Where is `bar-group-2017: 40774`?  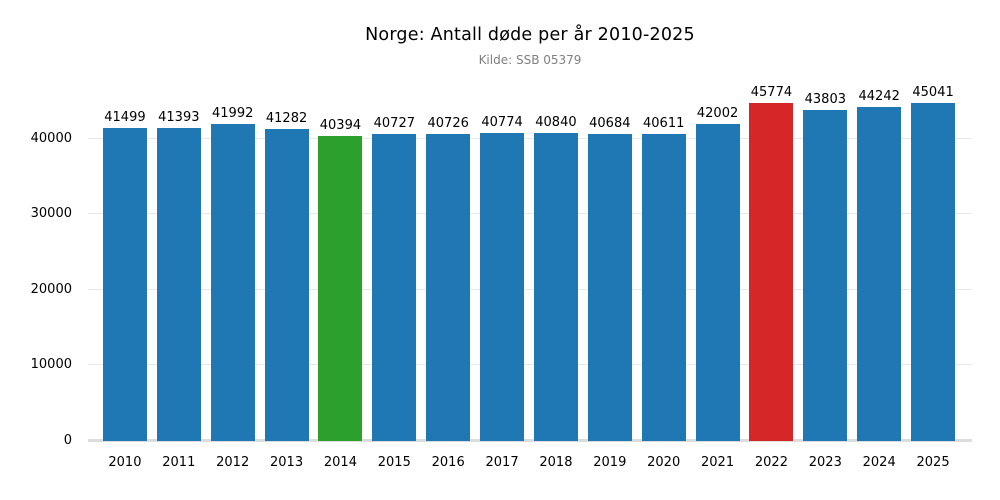
bar-group-2017: 40774 is located at coordinates (502, 263).